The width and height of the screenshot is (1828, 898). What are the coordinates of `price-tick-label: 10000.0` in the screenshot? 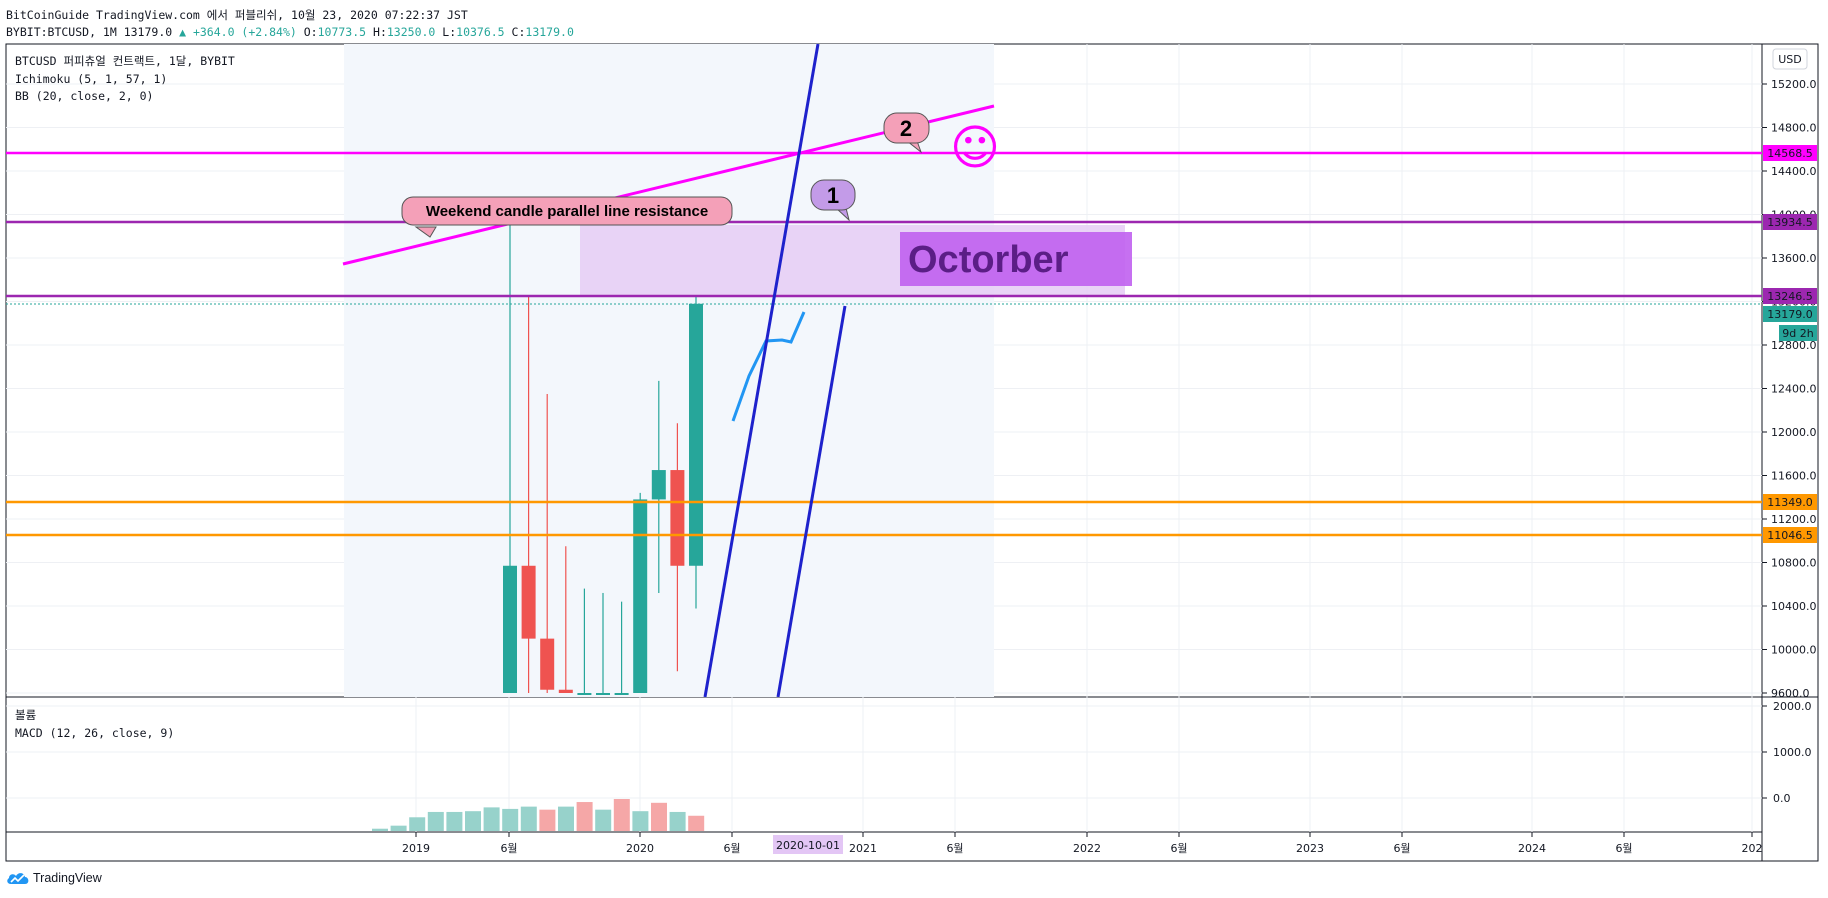 It's located at (1794, 650).